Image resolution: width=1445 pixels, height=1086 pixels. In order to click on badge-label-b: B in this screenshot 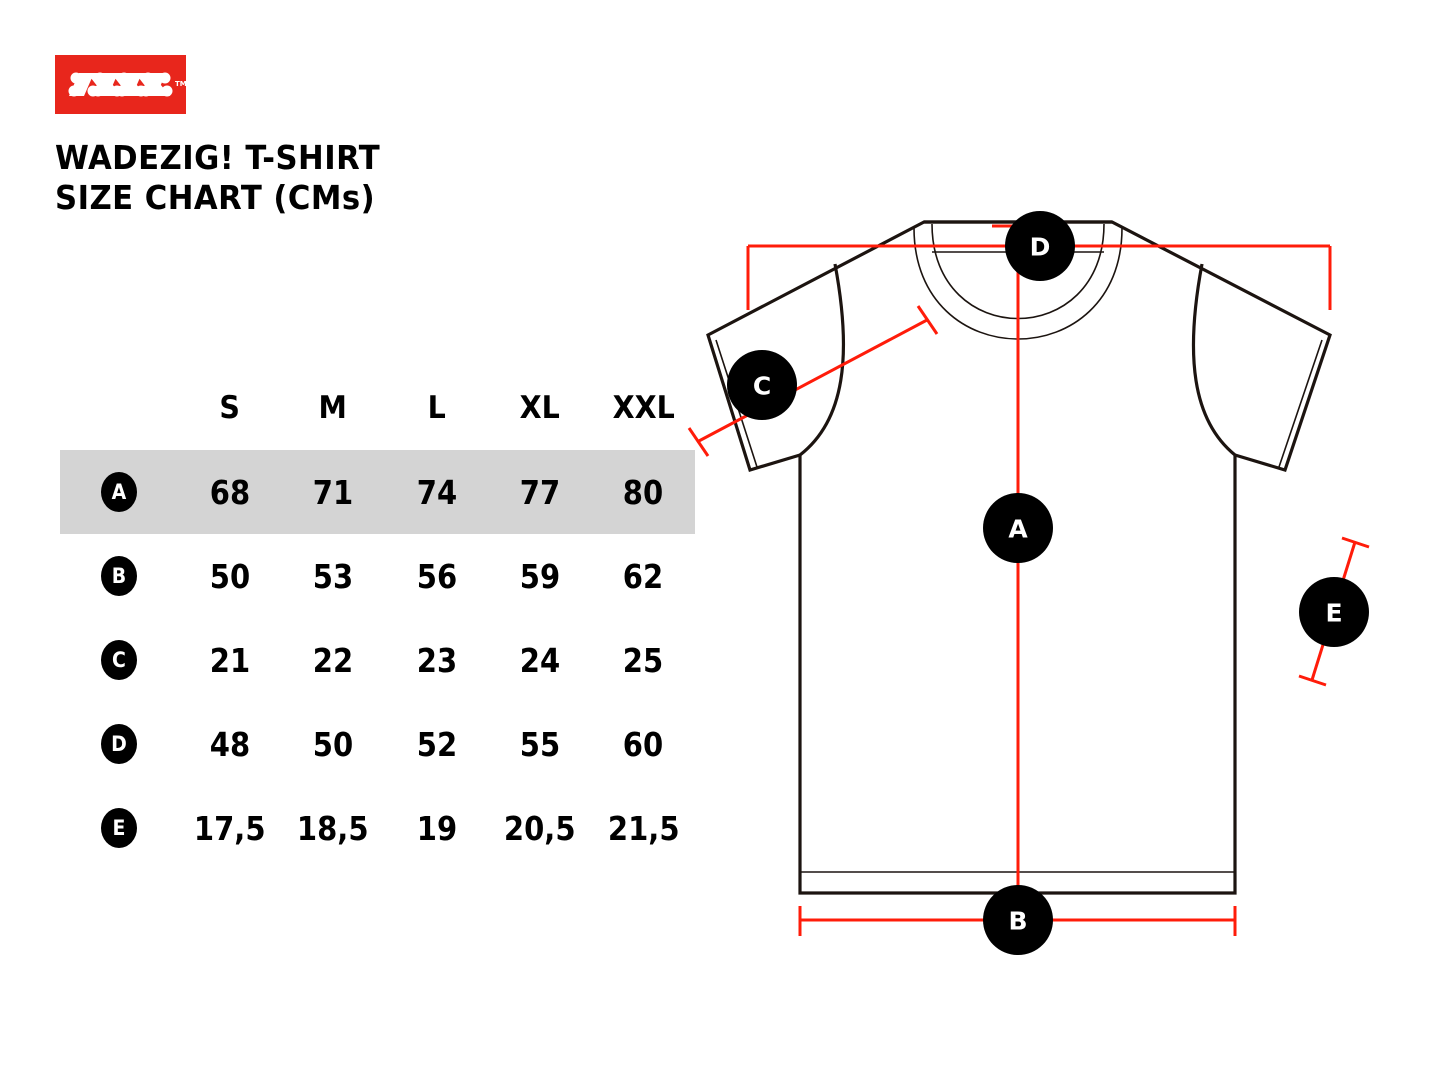, I will do `click(1017, 921)`.